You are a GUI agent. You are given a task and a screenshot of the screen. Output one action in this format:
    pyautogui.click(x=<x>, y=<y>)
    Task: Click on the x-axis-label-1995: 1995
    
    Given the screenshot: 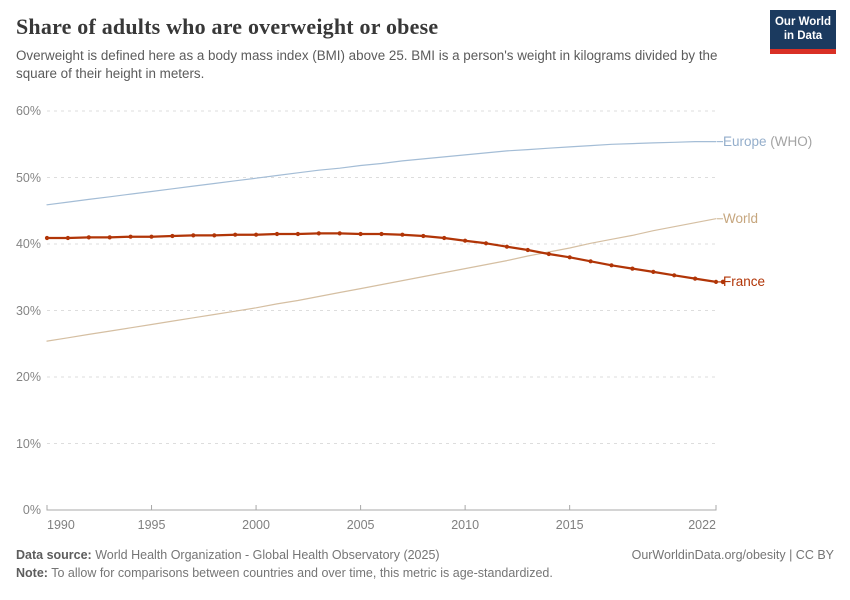 What is the action you would take?
    pyautogui.click(x=151, y=525)
    